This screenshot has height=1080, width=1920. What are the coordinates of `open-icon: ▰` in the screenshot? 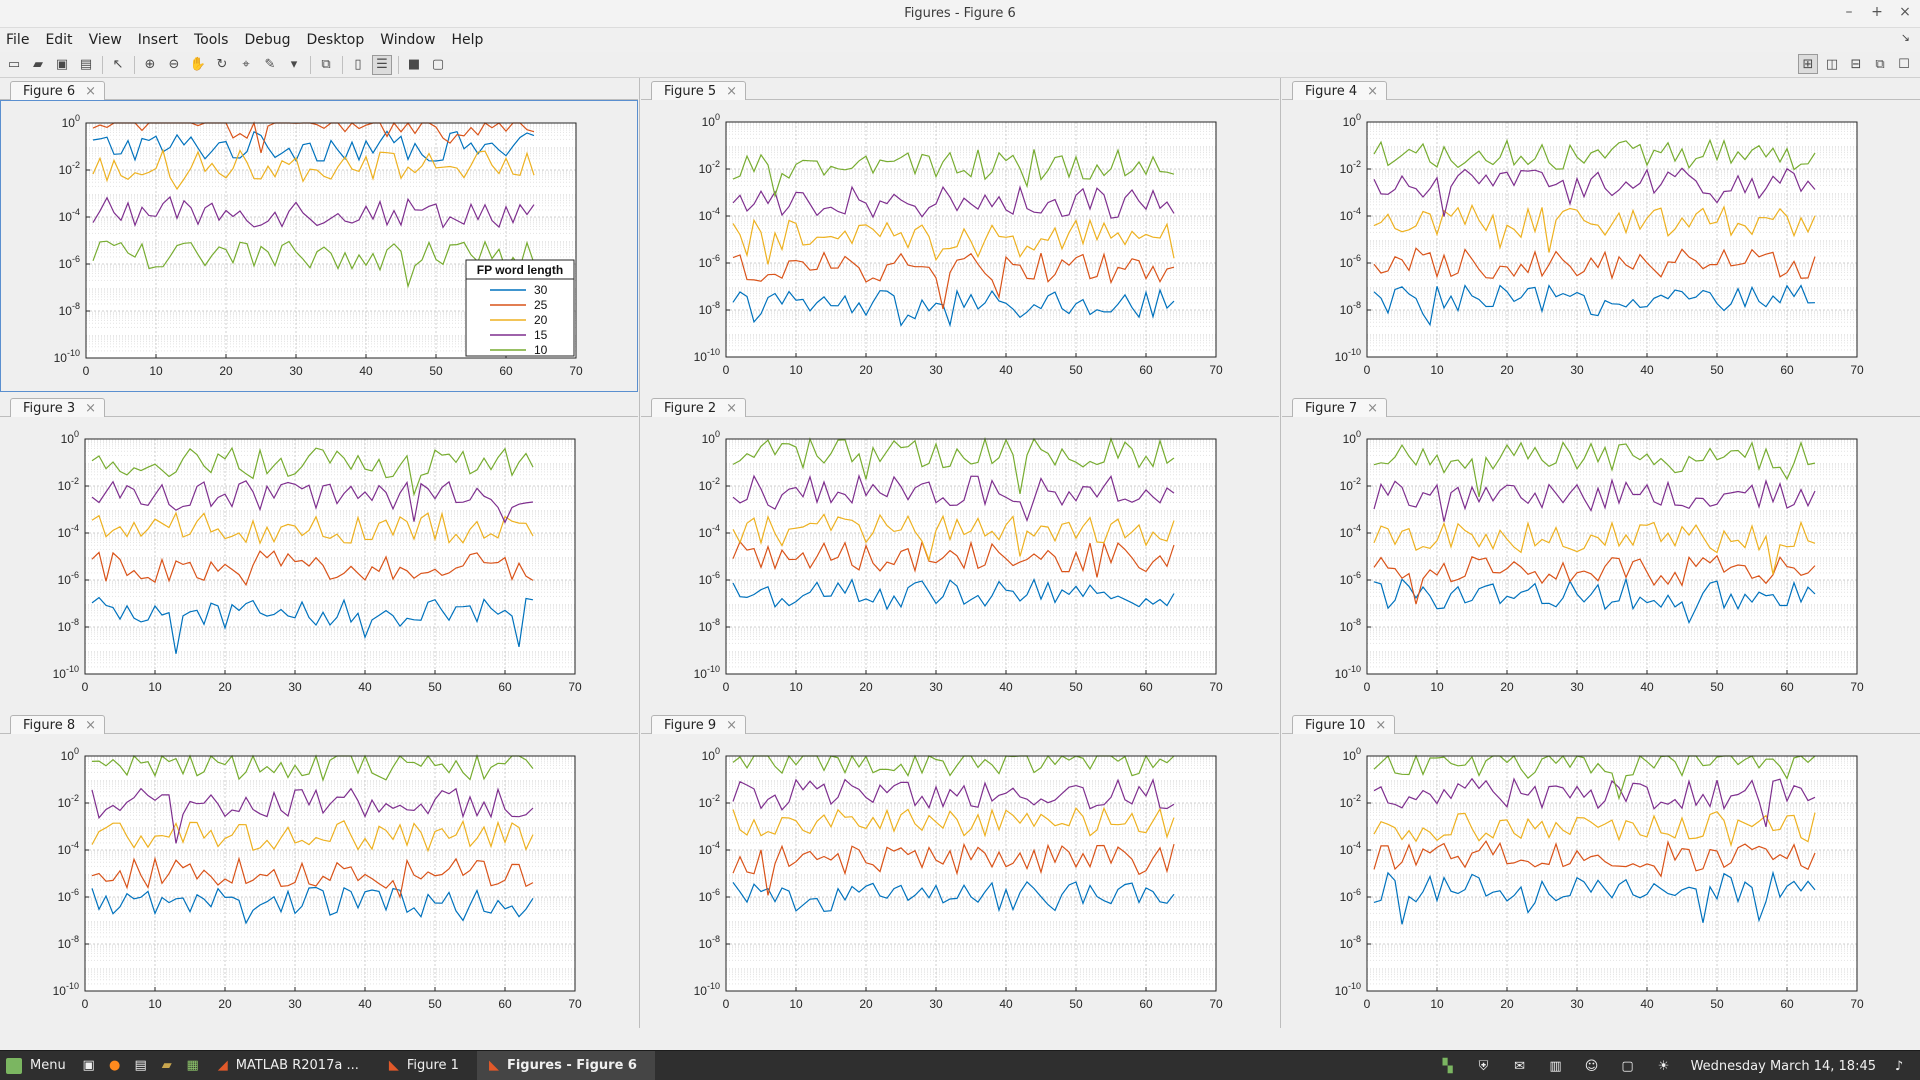 It's located at (38, 64).